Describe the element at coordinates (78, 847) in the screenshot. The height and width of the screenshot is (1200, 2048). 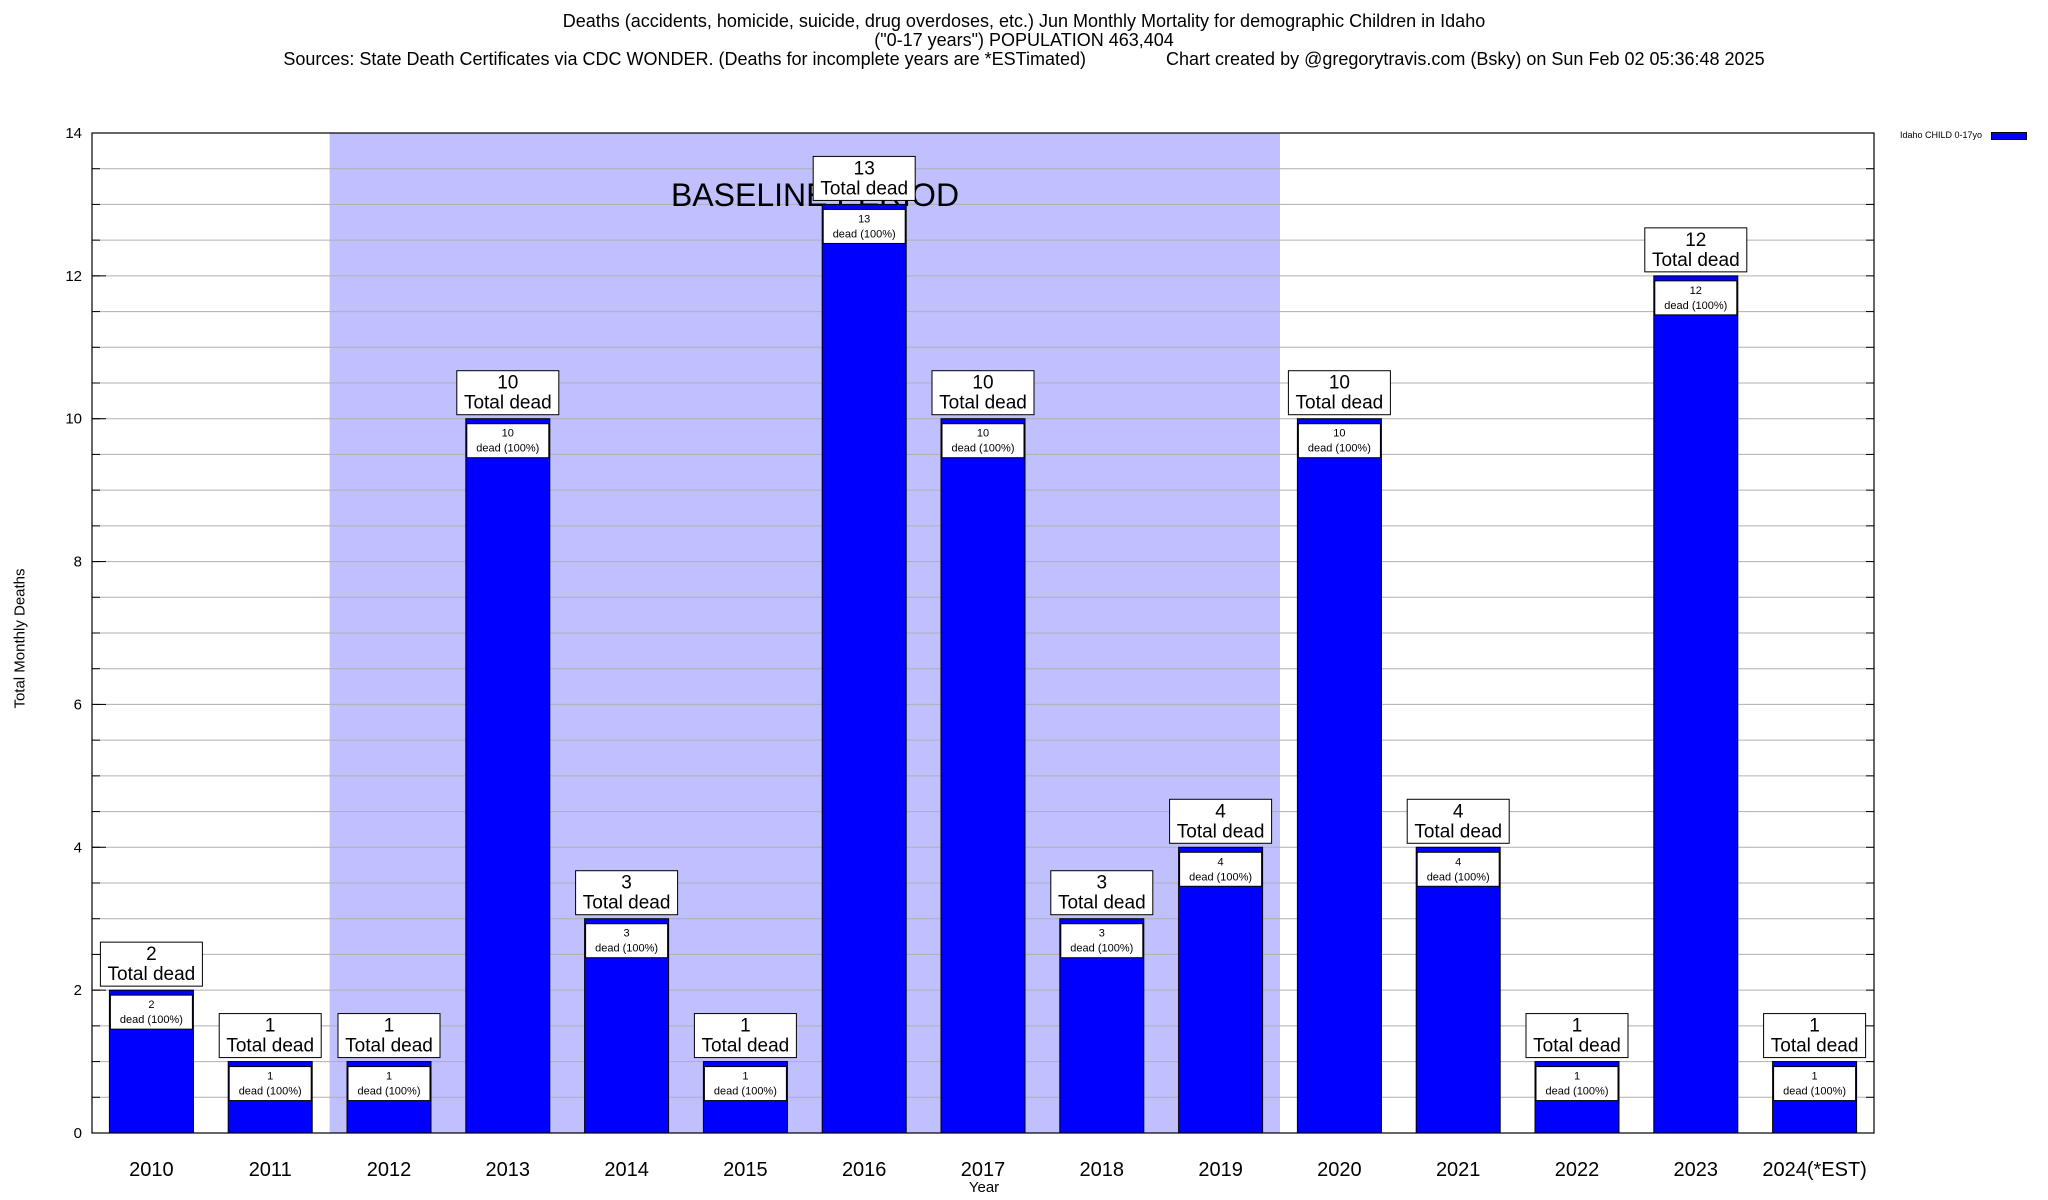
I see `y-tick-label: 4` at that location.